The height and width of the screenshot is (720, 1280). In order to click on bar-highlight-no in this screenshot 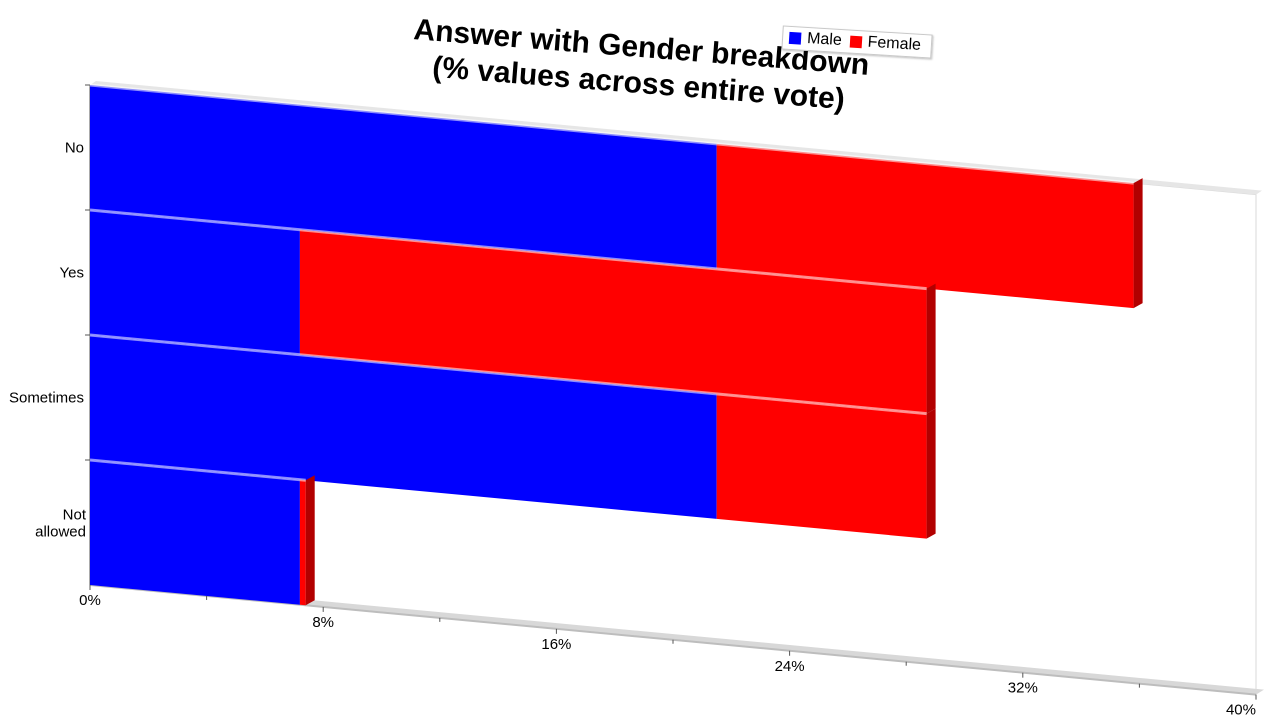, I will do `click(611, 134)`.